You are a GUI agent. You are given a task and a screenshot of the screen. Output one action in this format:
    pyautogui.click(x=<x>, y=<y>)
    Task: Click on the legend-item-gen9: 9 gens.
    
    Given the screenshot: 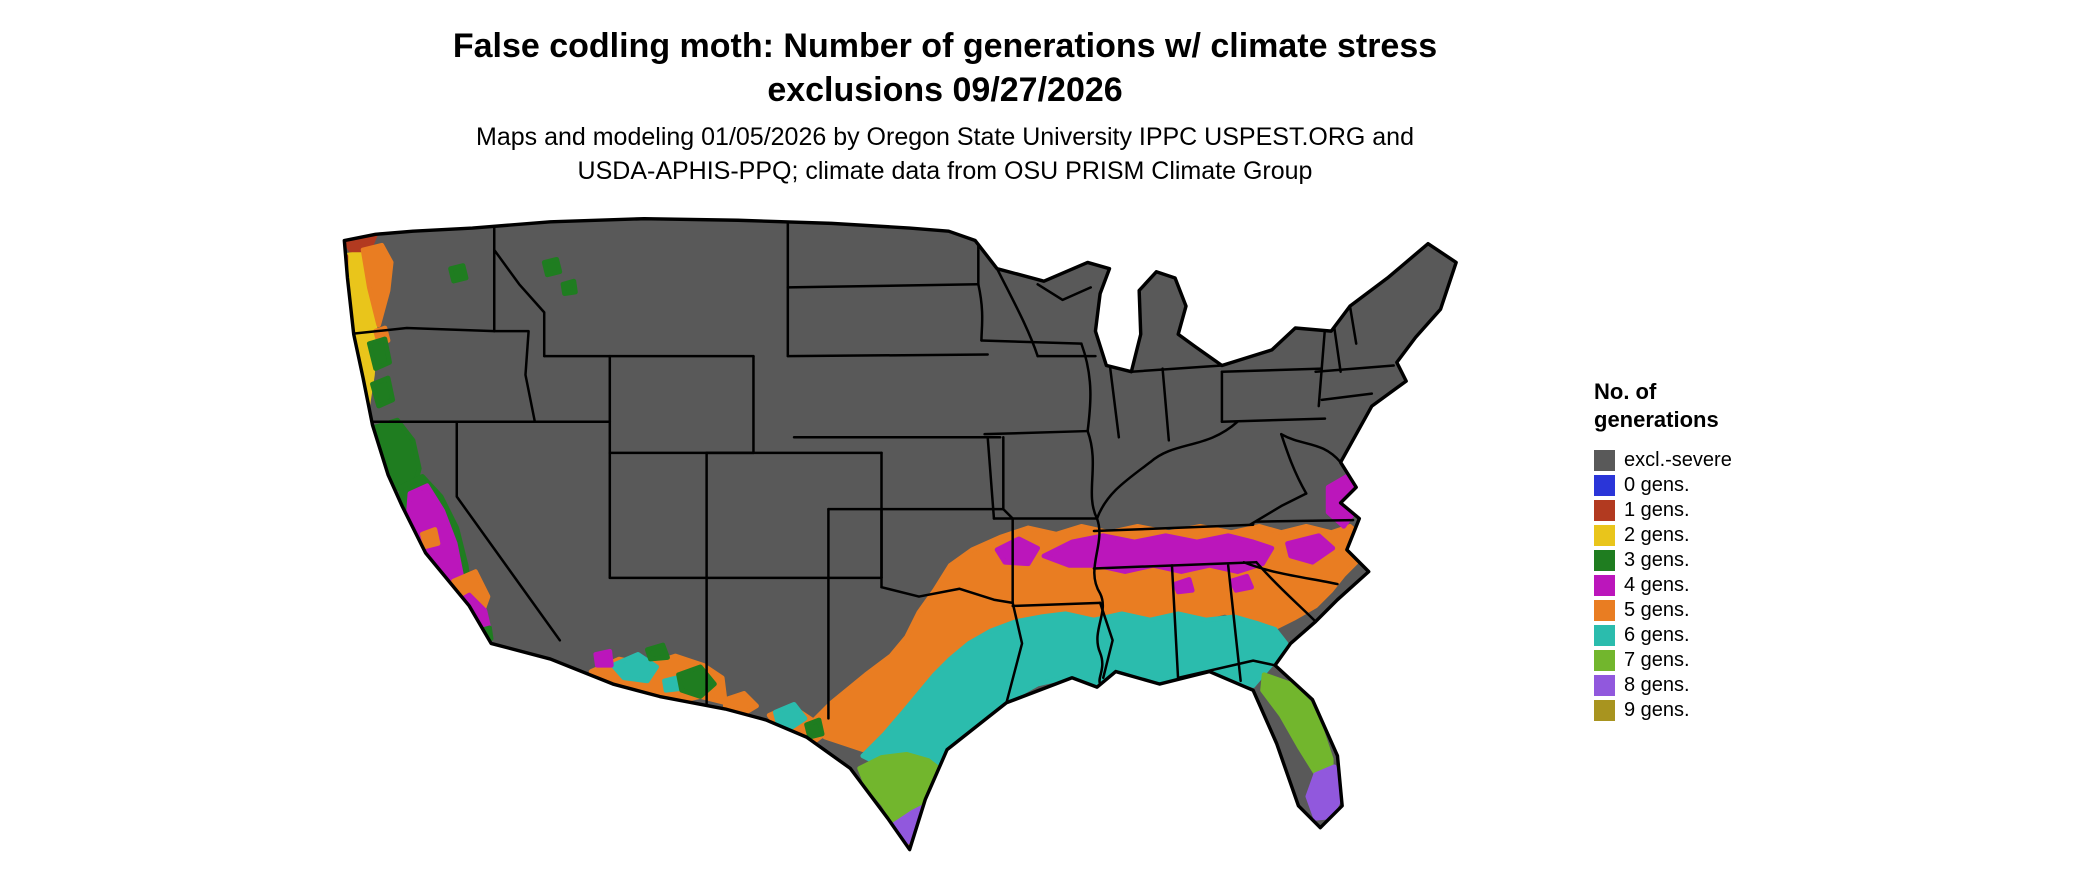 What is the action you would take?
    pyautogui.click(x=1663, y=710)
    